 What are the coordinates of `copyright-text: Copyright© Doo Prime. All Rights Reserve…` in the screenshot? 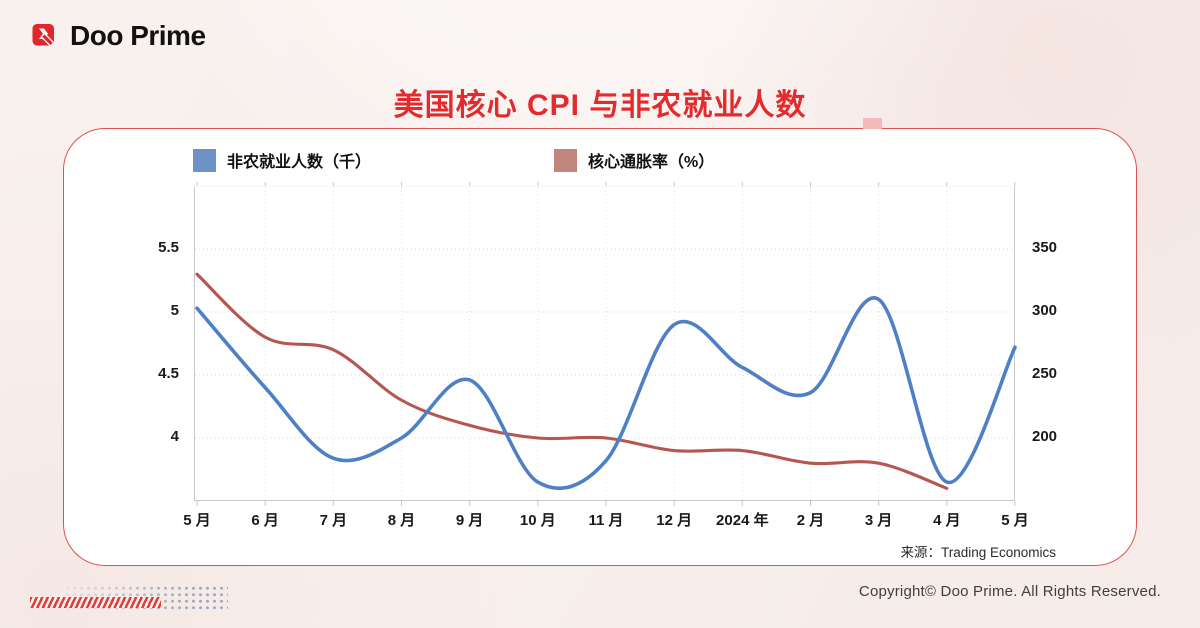 It's located at (1009, 591).